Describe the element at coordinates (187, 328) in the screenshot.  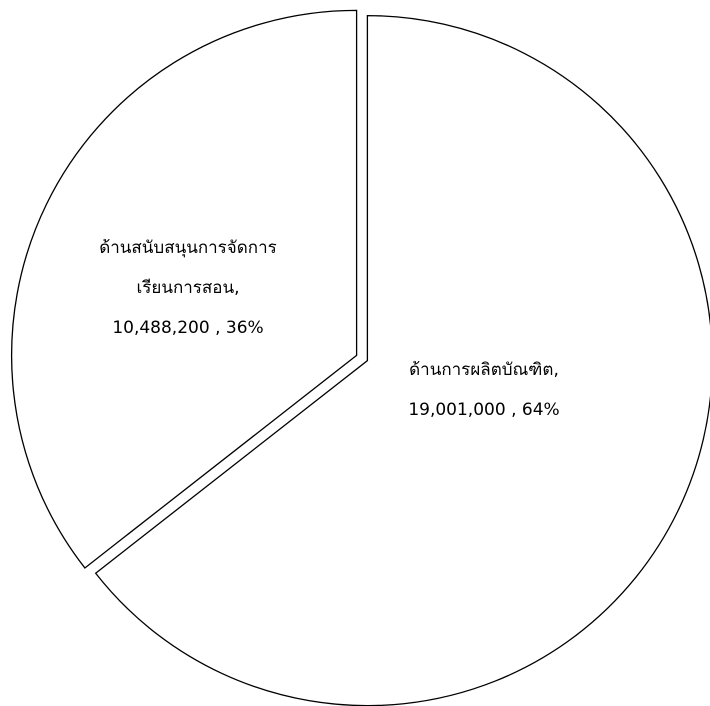
I see `pie-slice-label-line: 10,488,200 , 36%` at that location.